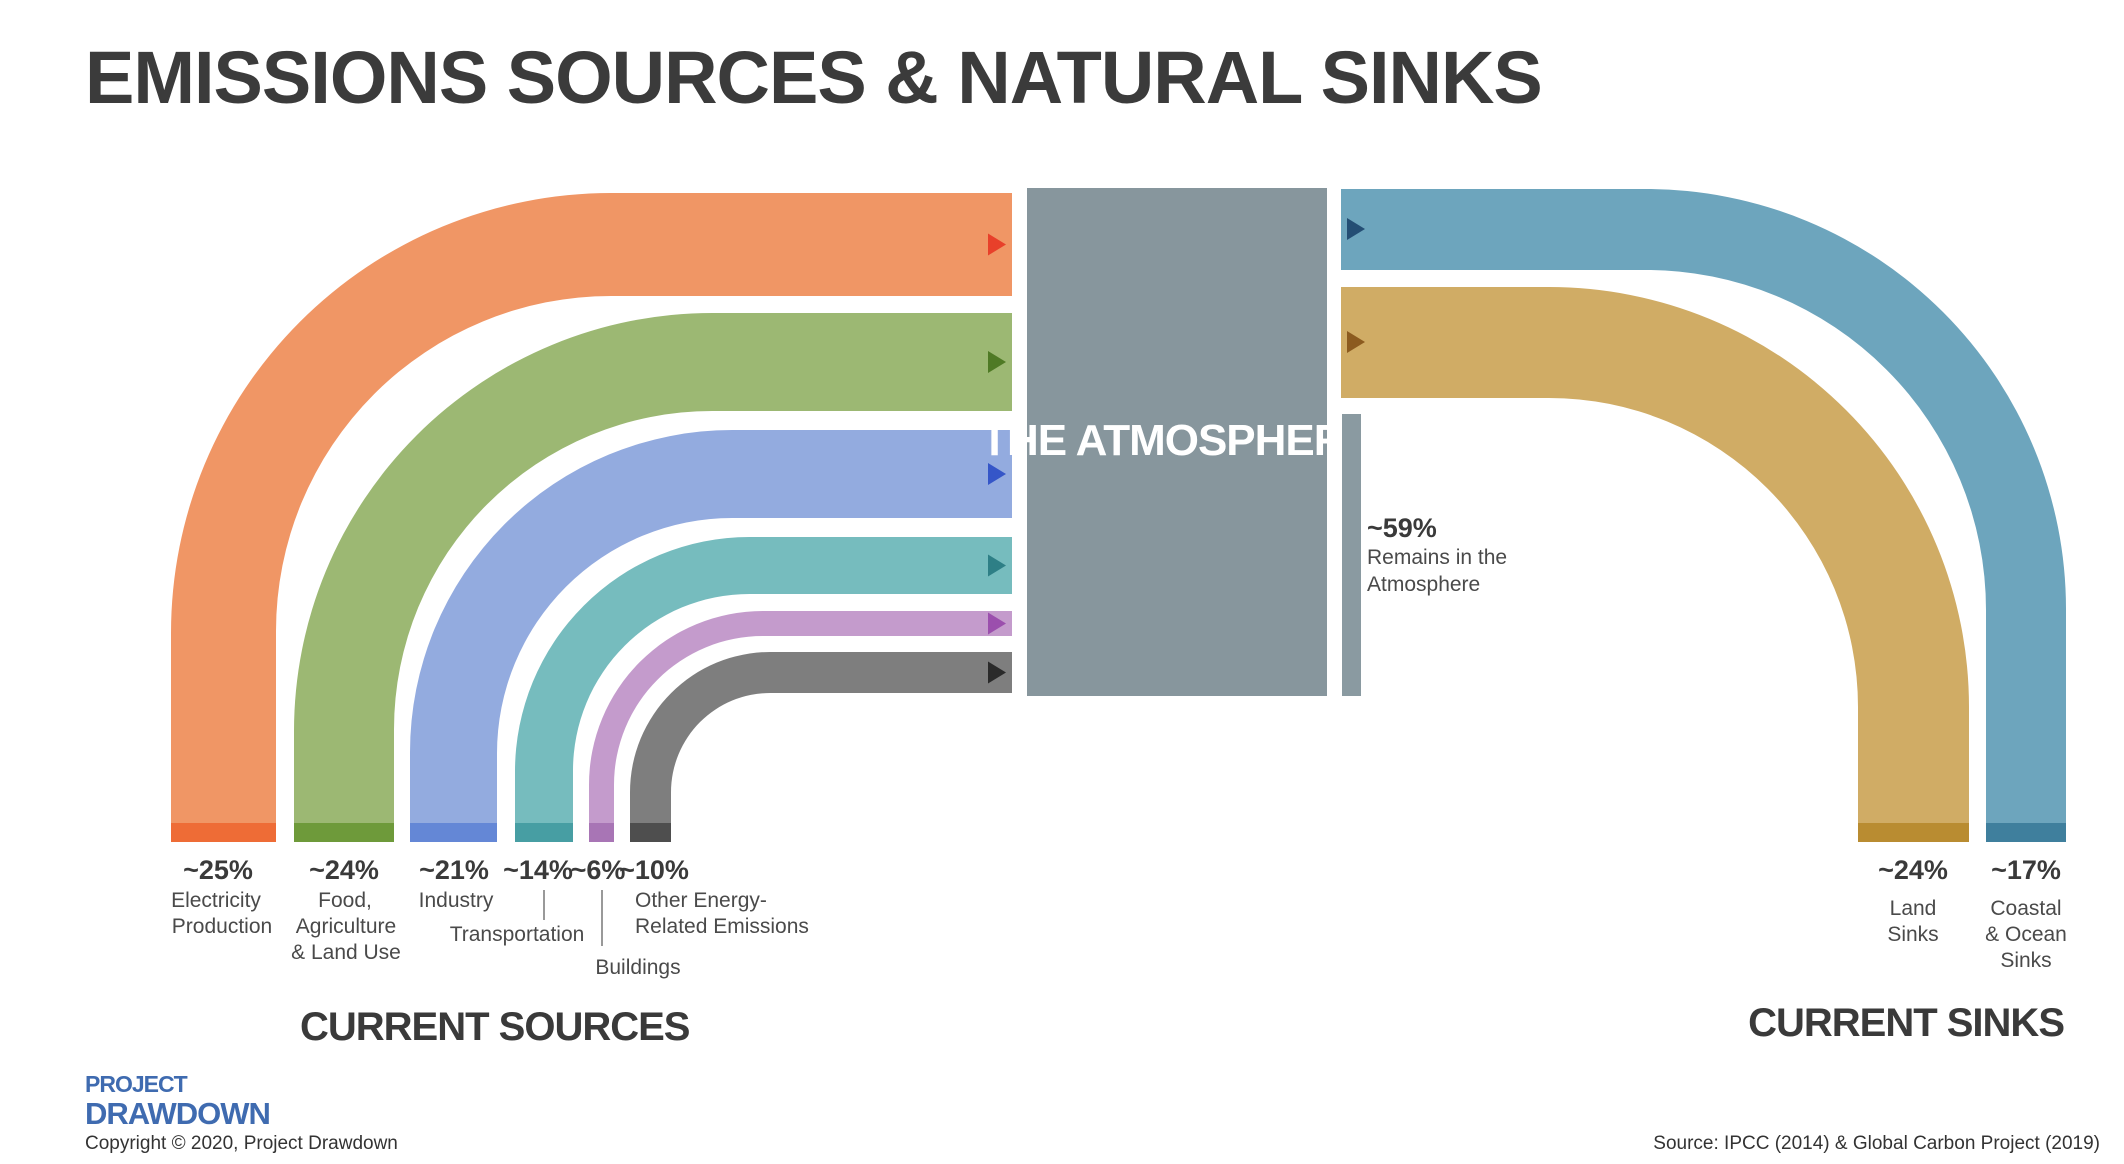  I want to click on arrow-food, so click(997, 362).